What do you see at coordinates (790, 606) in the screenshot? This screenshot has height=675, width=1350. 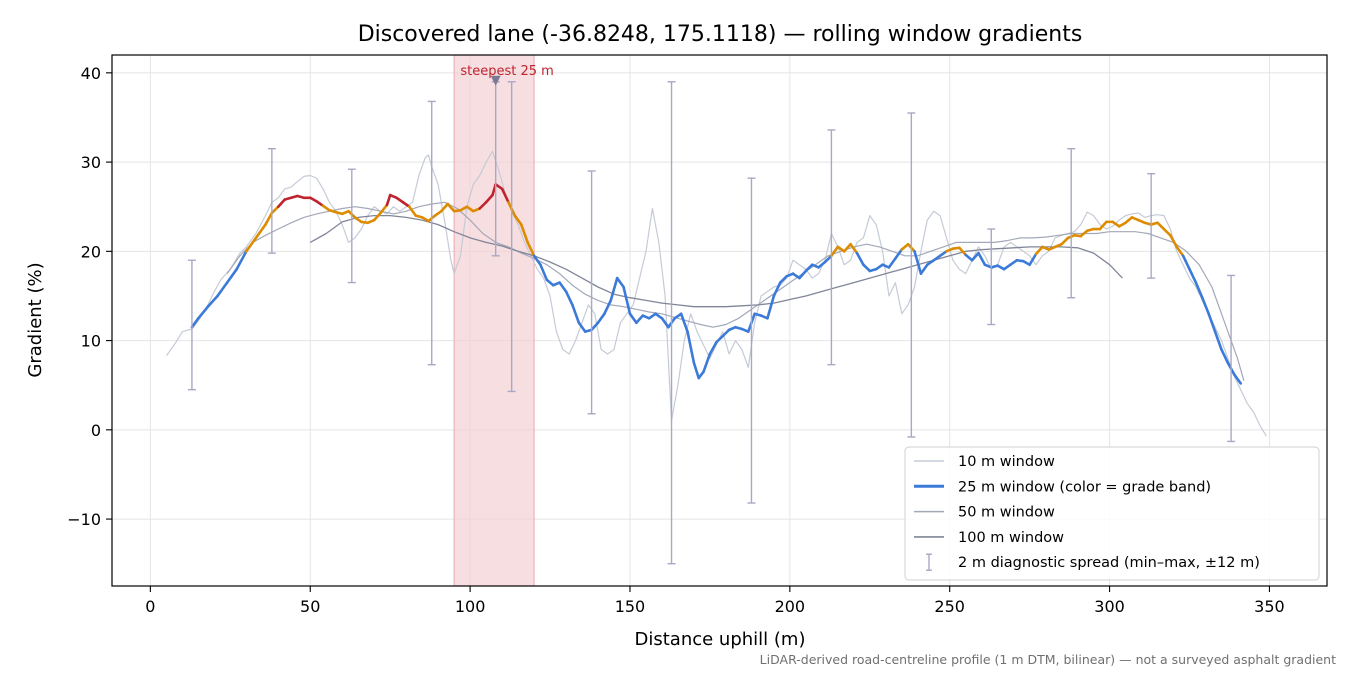 I see `x-tick-label: 200` at bounding box center [790, 606].